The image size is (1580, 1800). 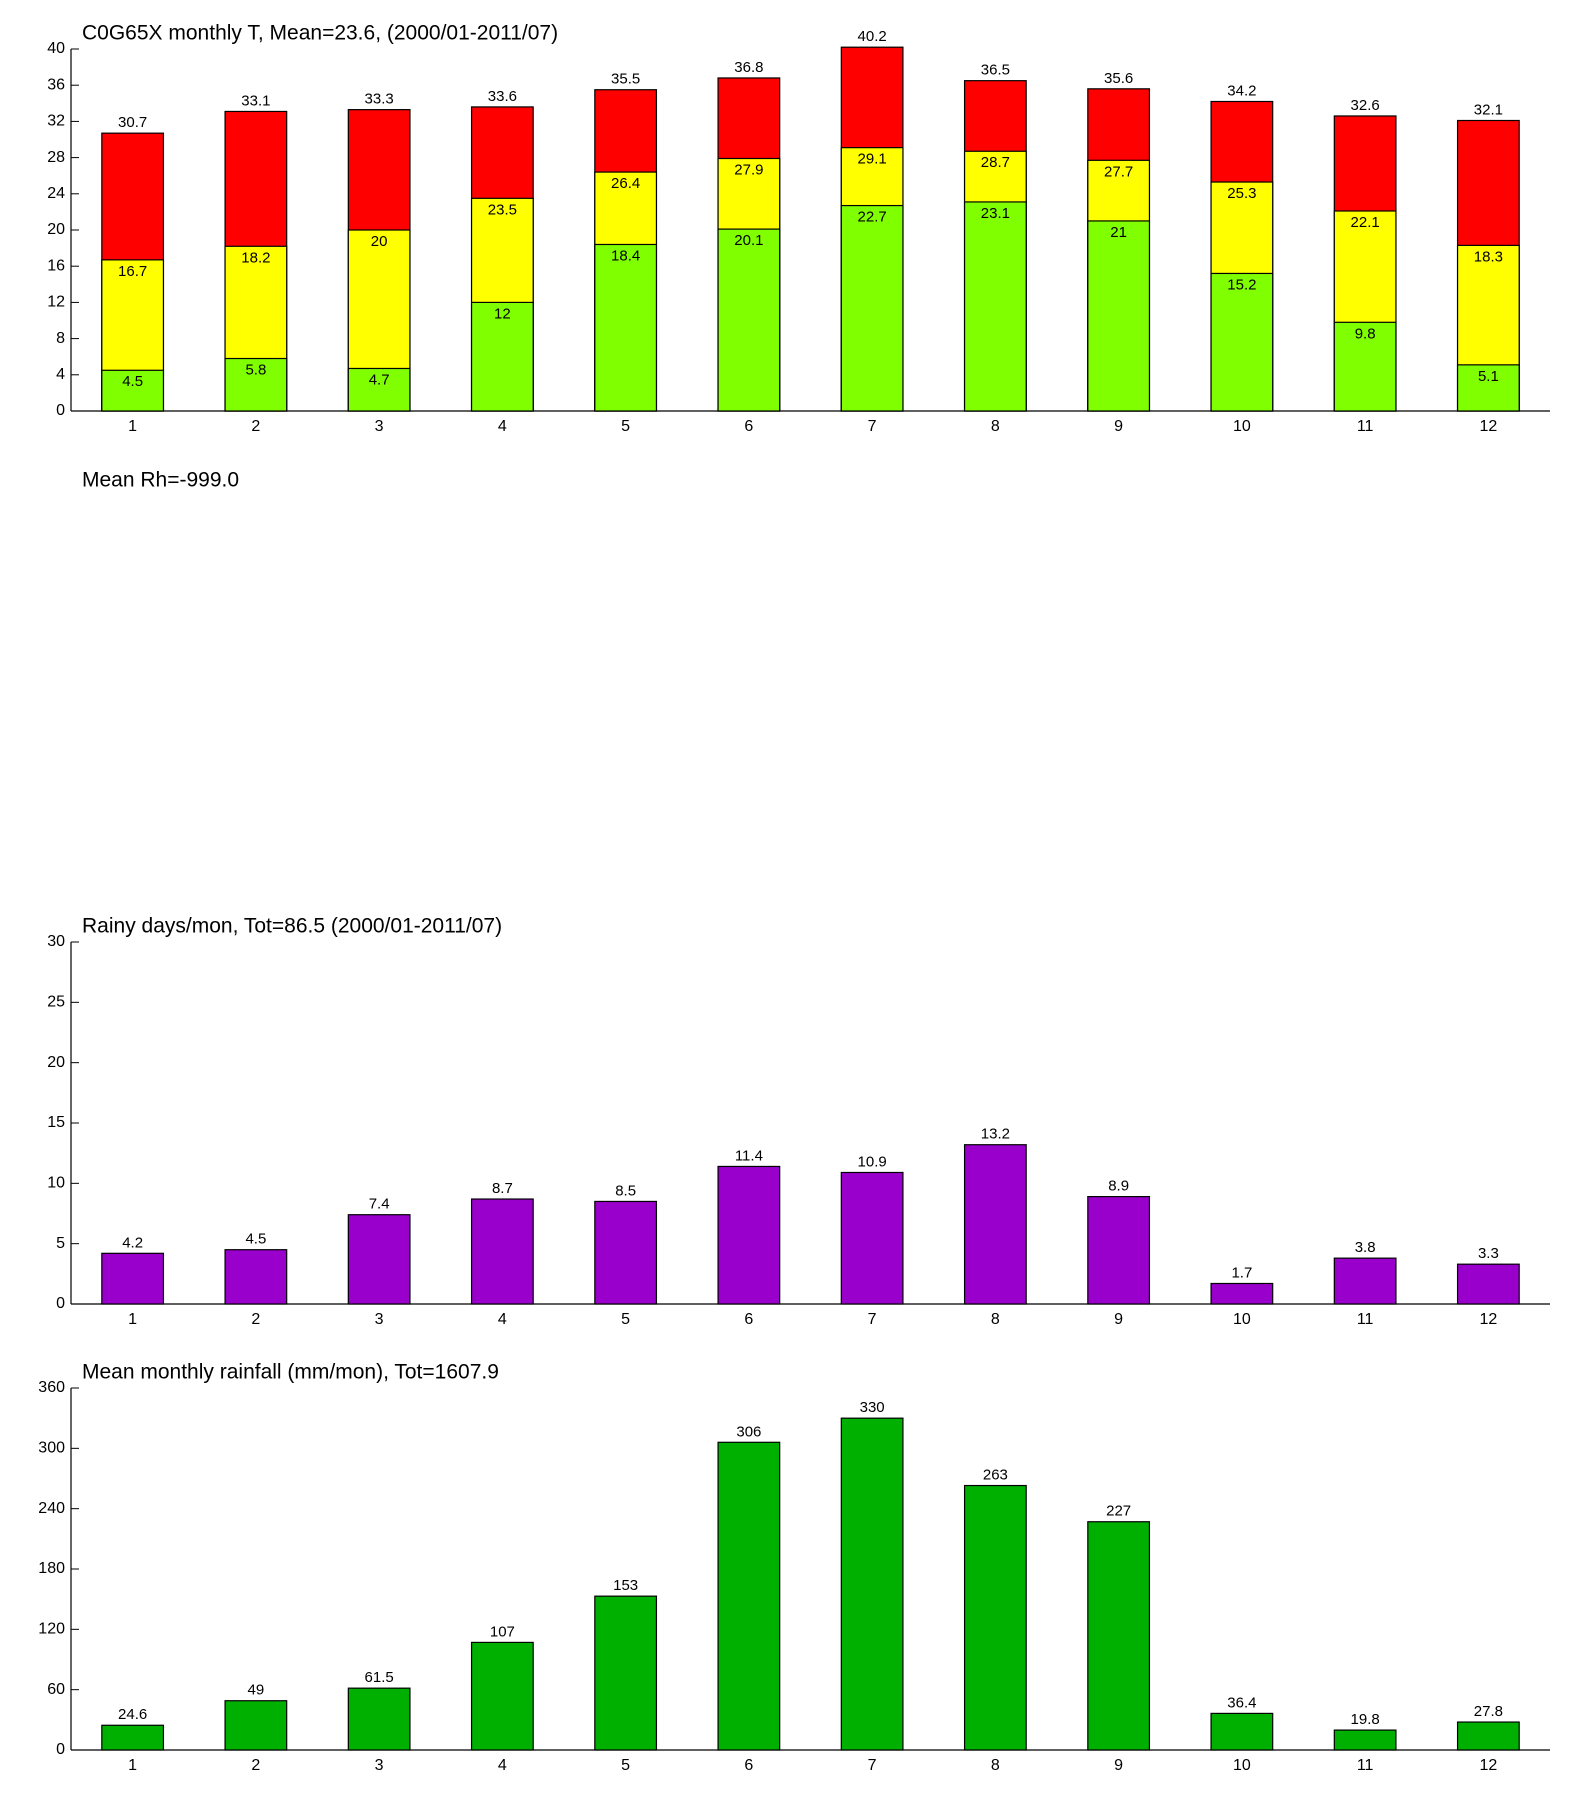 I want to click on value-label: 12, so click(x=502, y=313).